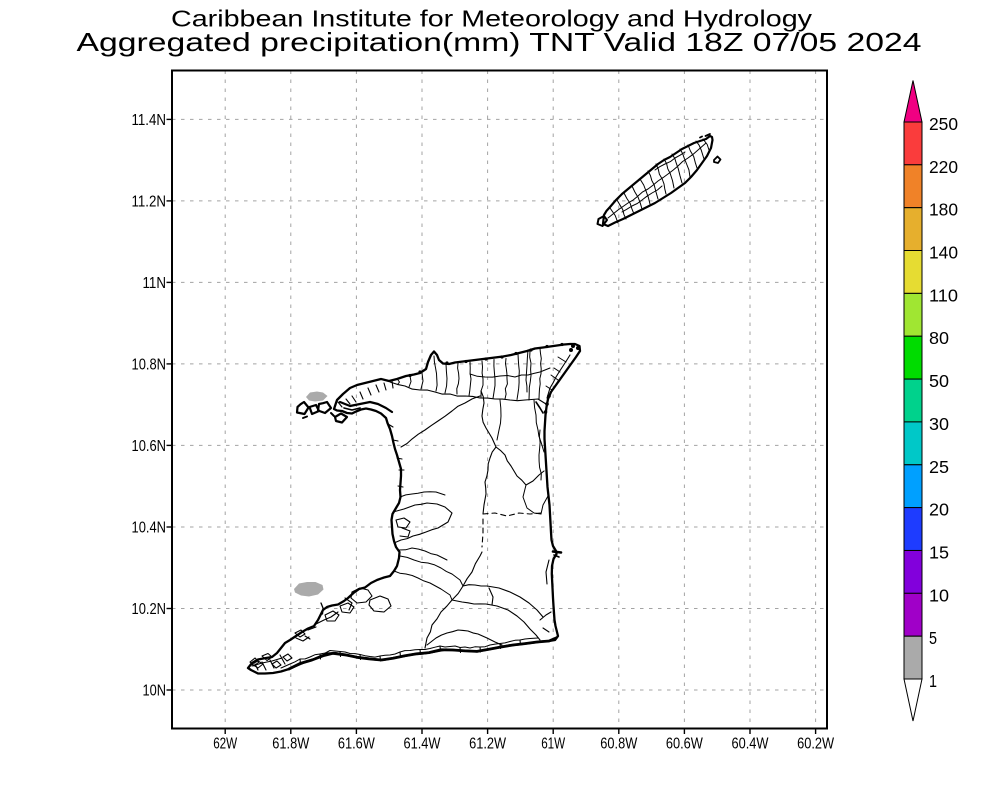 The height and width of the screenshot is (800, 1000). What do you see at coordinates (356, 744) in the screenshot?
I see `svg-text: 61.6W` at bounding box center [356, 744].